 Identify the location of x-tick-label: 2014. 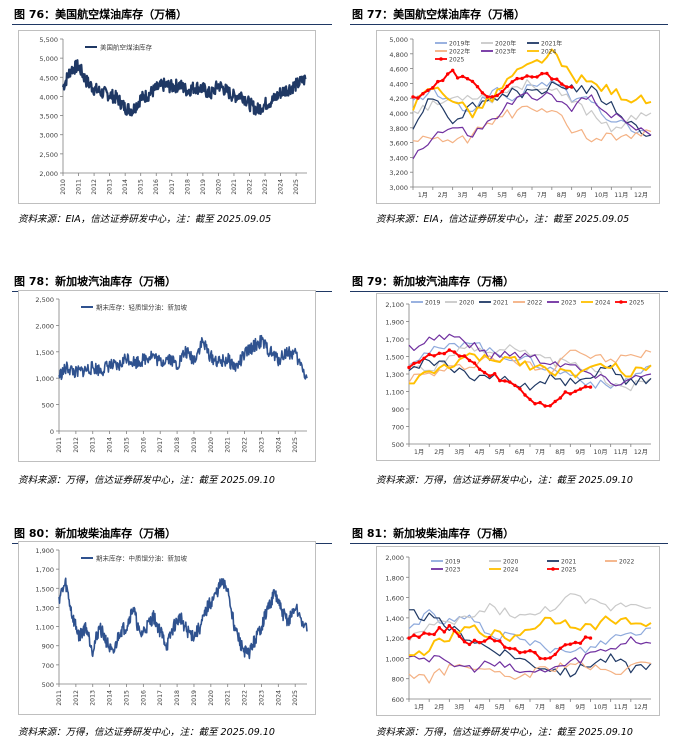
(110, 698).